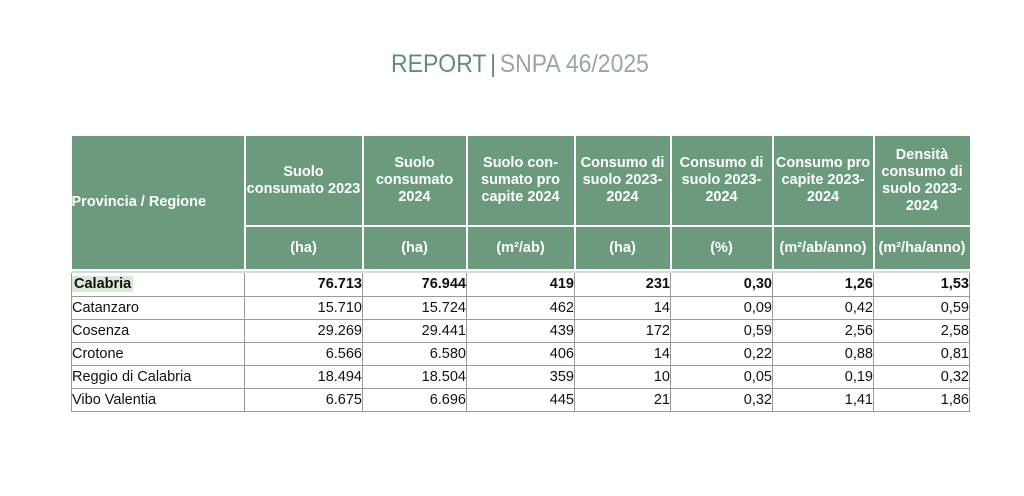 The image size is (1024, 496). I want to click on cell-value: 6.696, so click(414, 400).